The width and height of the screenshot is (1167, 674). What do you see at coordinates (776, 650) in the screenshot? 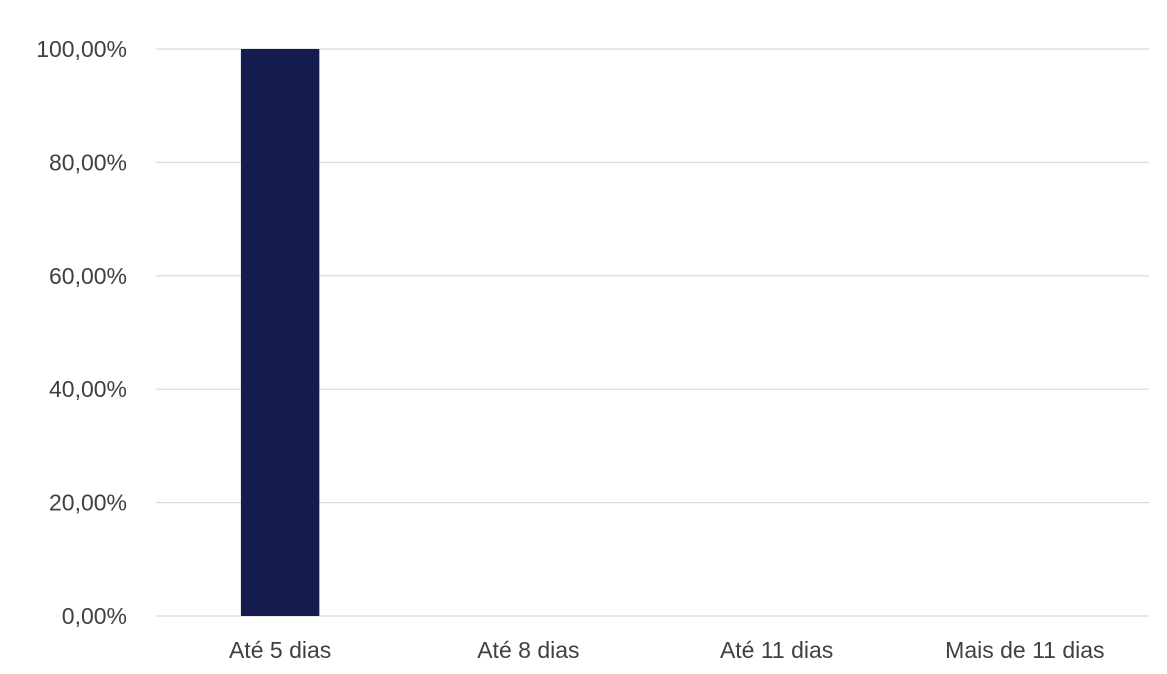
I see `x-tick-label-2: Até 11 dias` at bounding box center [776, 650].